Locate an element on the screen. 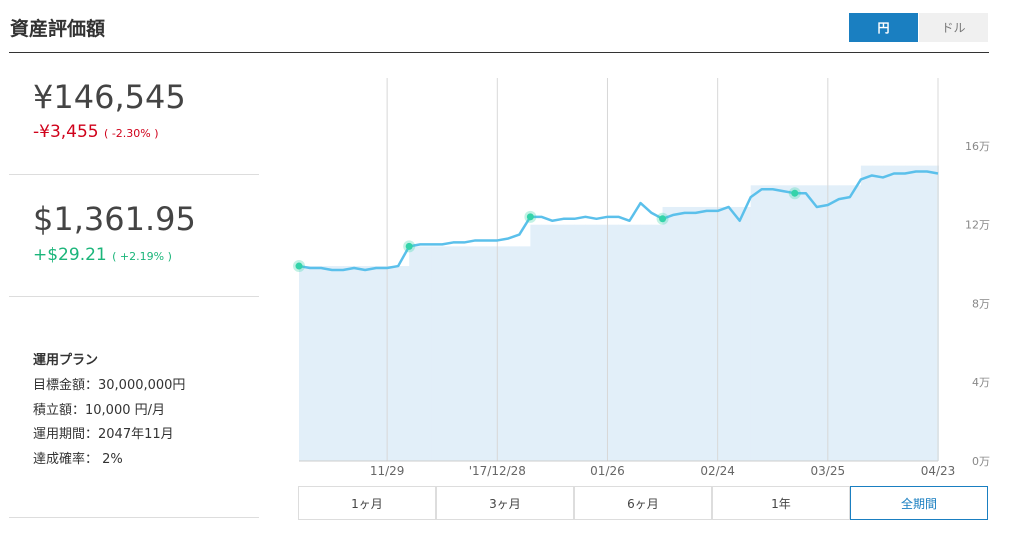 This screenshot has width=1013, height=536. currency-option: 円 is located at coordinates (883, 27).